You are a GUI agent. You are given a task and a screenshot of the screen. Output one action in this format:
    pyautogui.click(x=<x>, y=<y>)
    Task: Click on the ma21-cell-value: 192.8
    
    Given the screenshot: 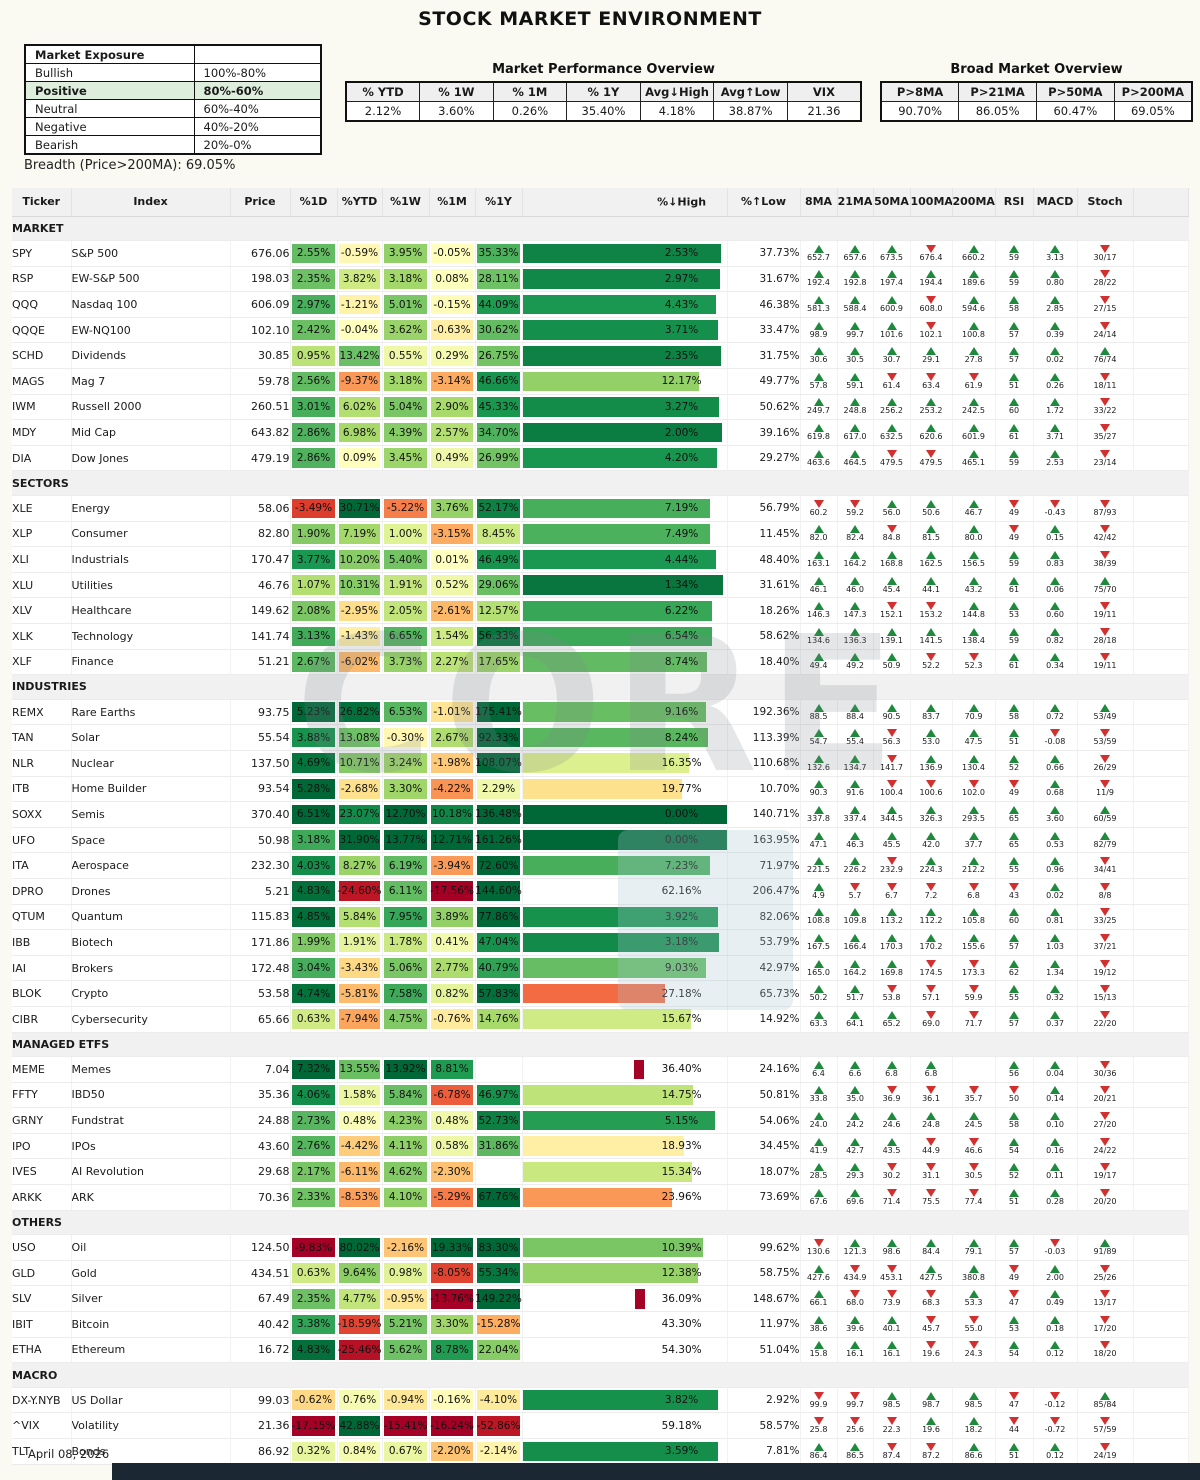 What is the action you would take?
    pyautogui.click(x=855, y=283)
    